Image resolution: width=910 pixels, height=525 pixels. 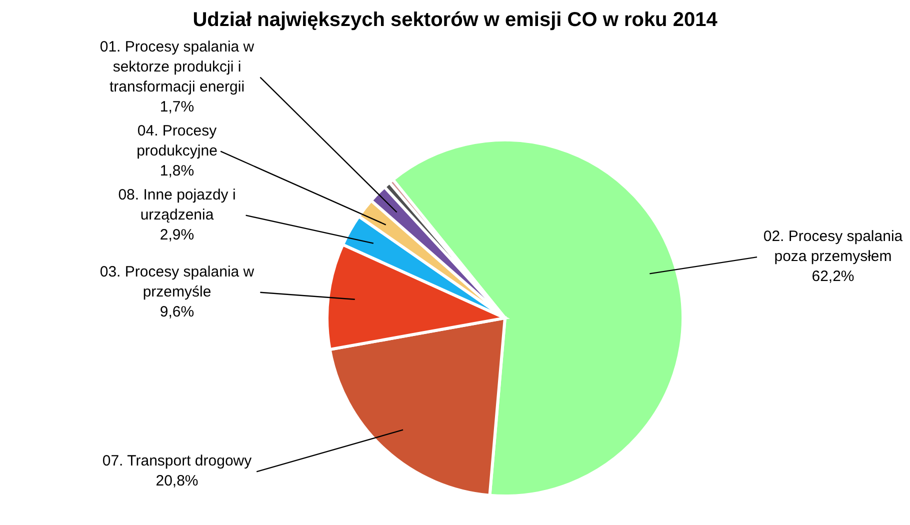 I want to click on slice-label: 04. Procesy produkcyjne, so click(x=177, y=141).